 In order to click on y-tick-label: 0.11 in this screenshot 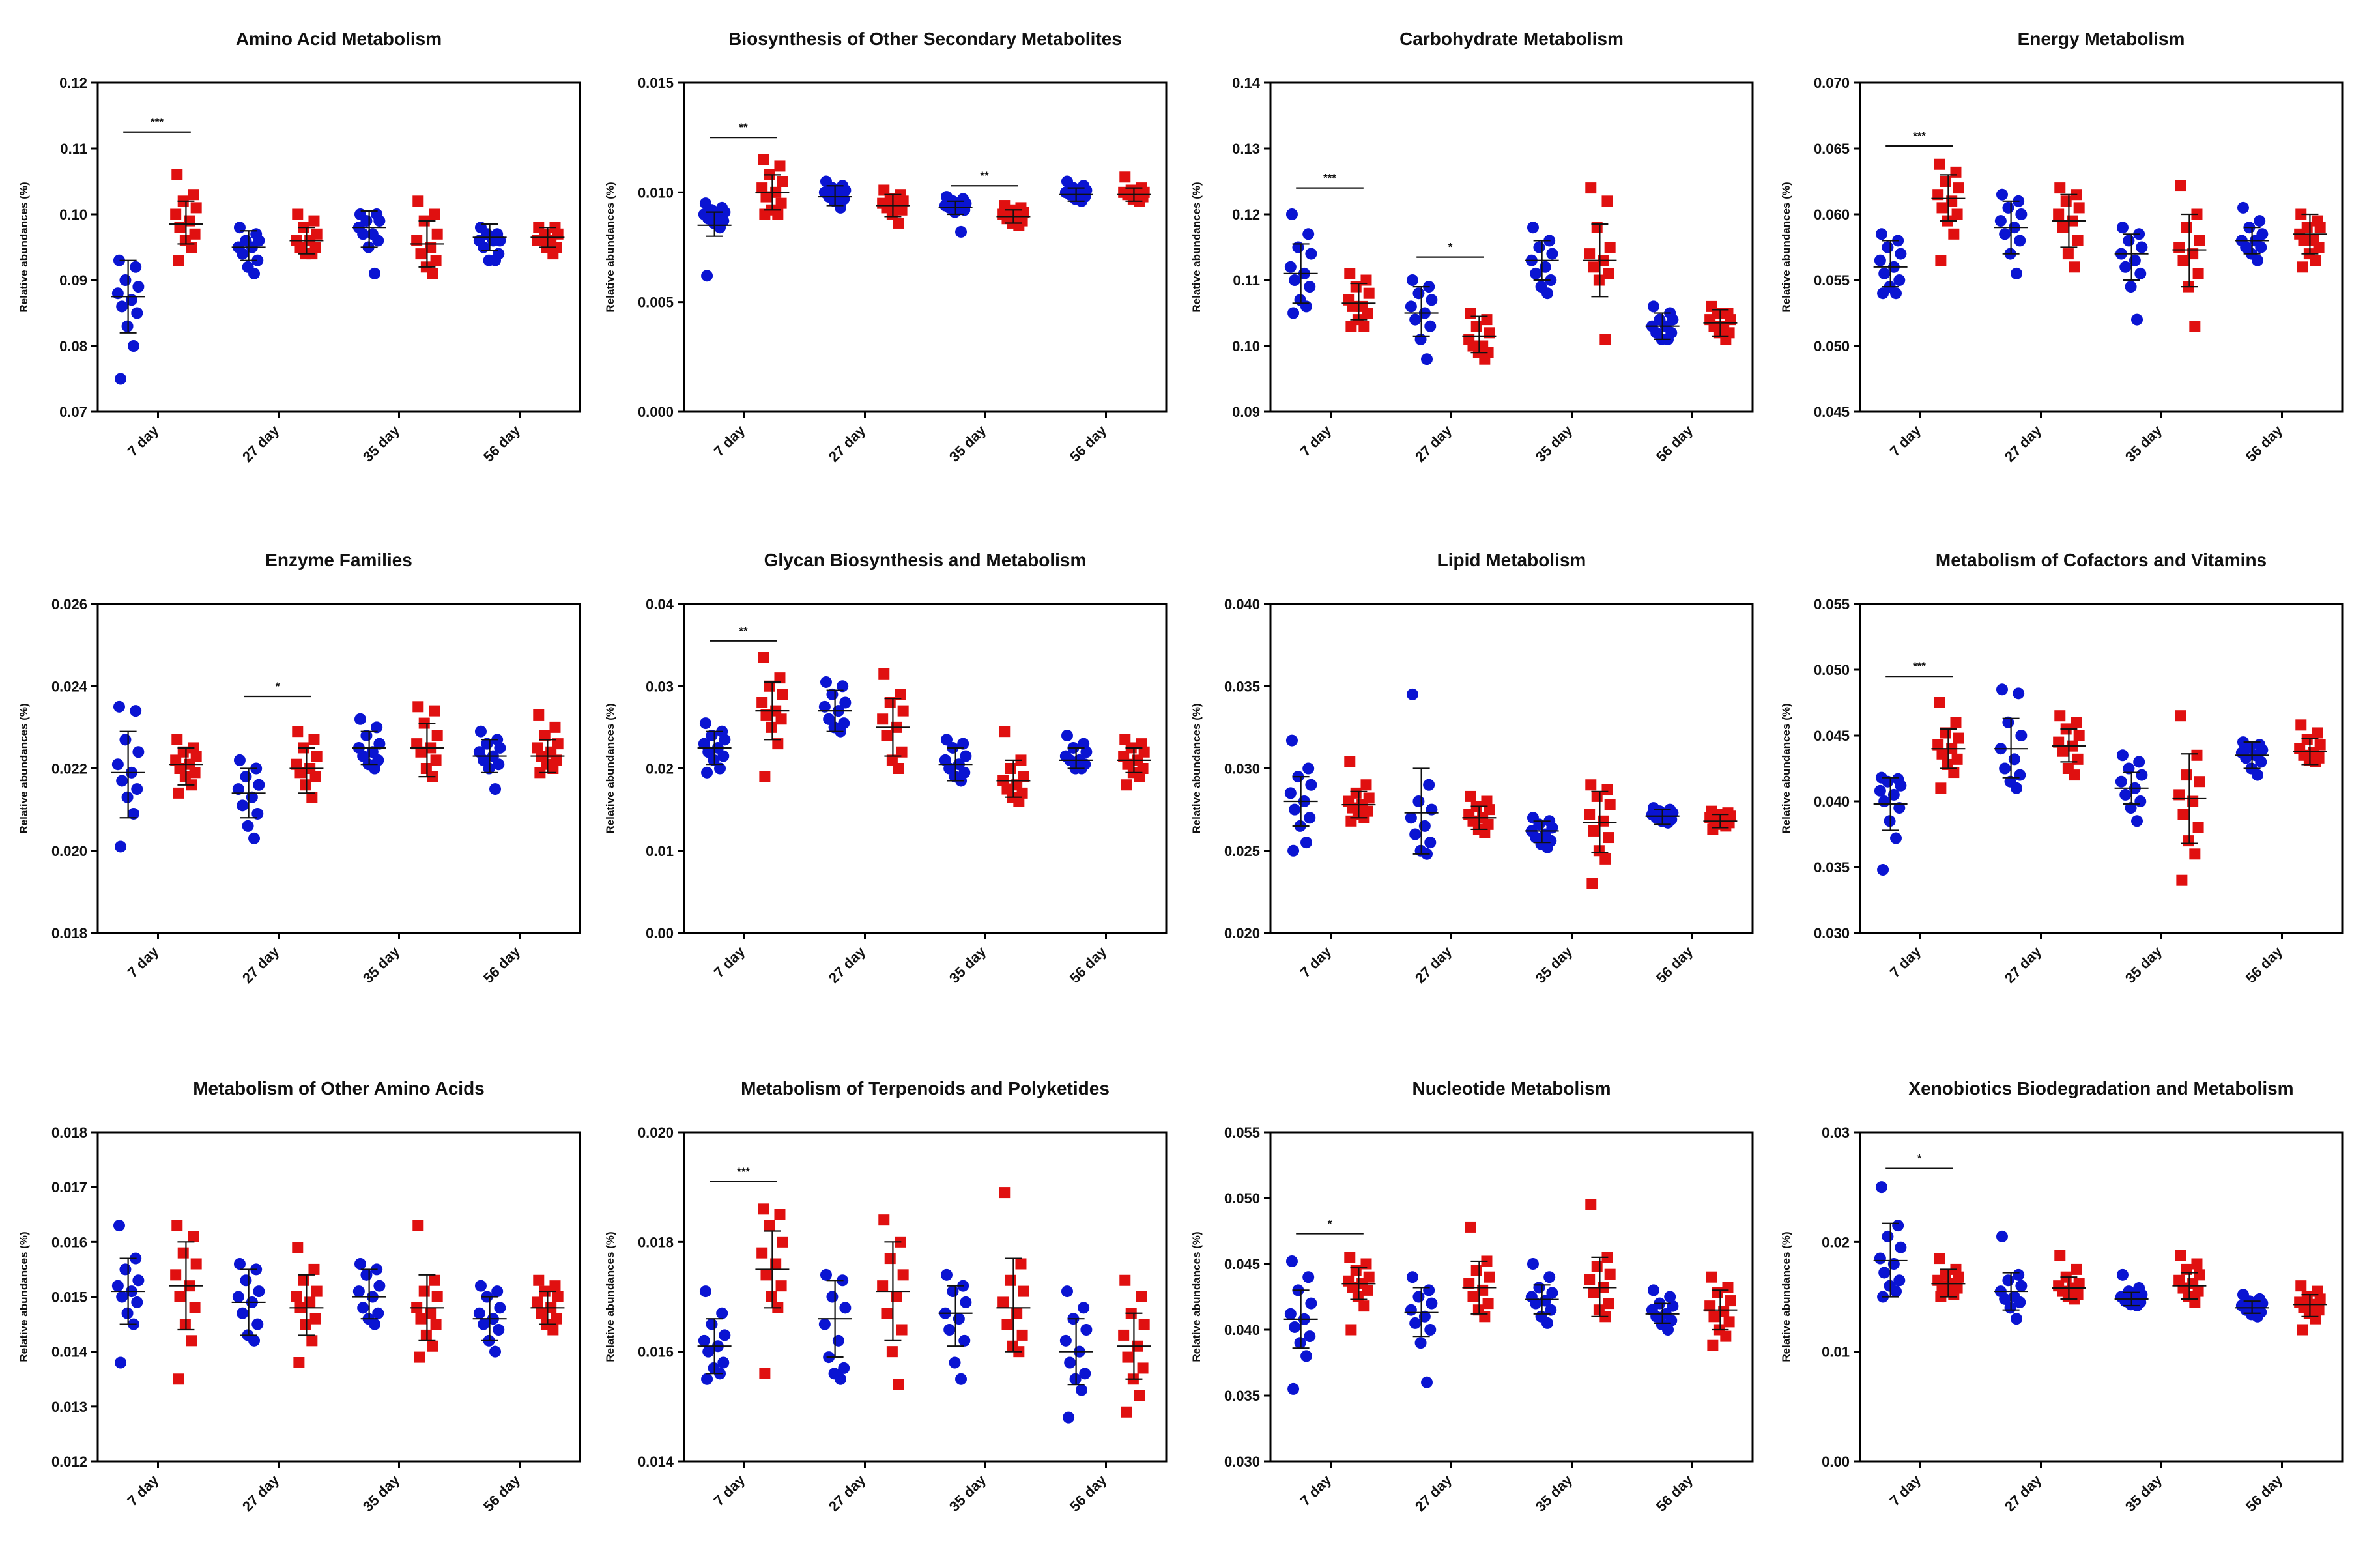, I will do `click(1246, 280)`.